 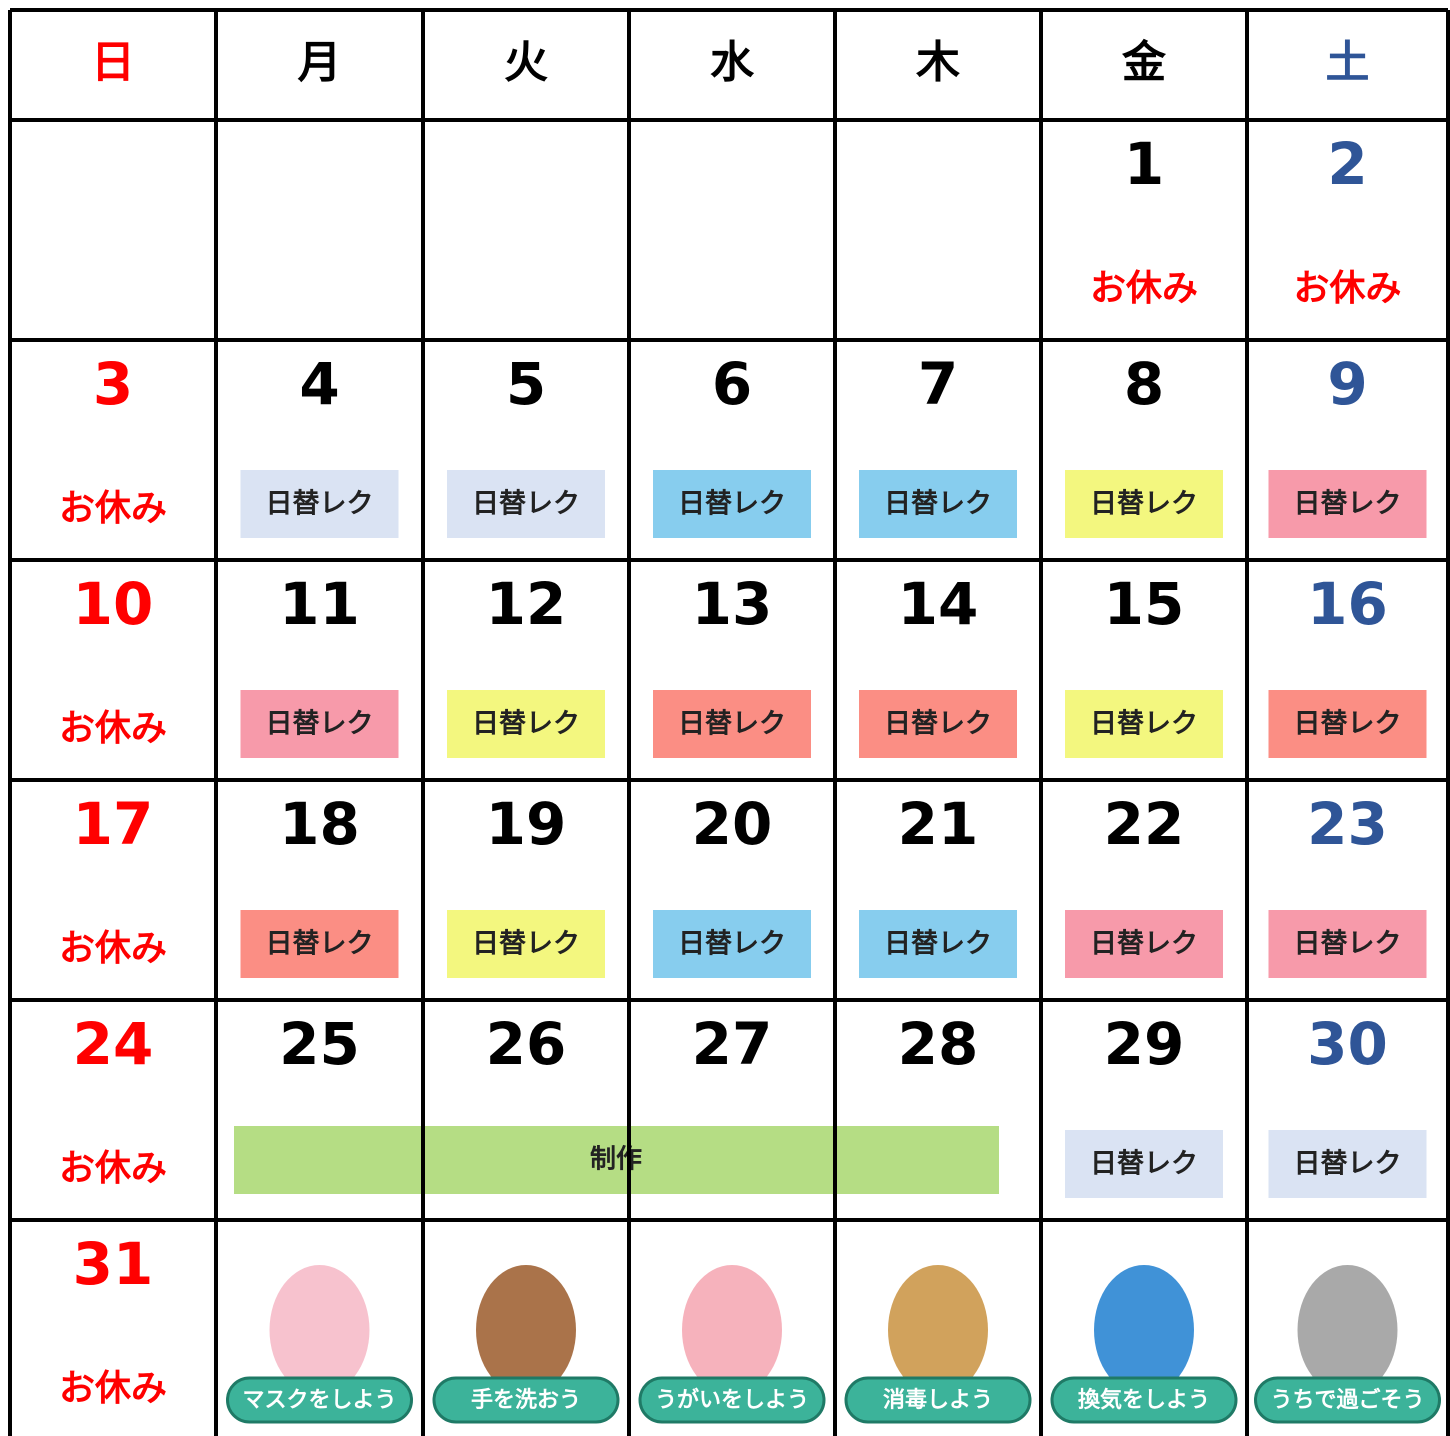 What do you see at coordinates (319, 824) in the screenshot?
I see `day-number: 18` at bounding box center [319, 824].